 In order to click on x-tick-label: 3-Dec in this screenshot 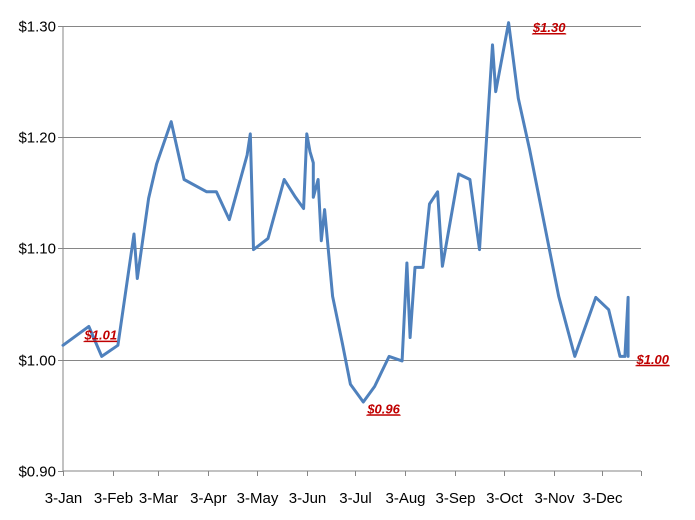, I will do `click(602, 498)`.